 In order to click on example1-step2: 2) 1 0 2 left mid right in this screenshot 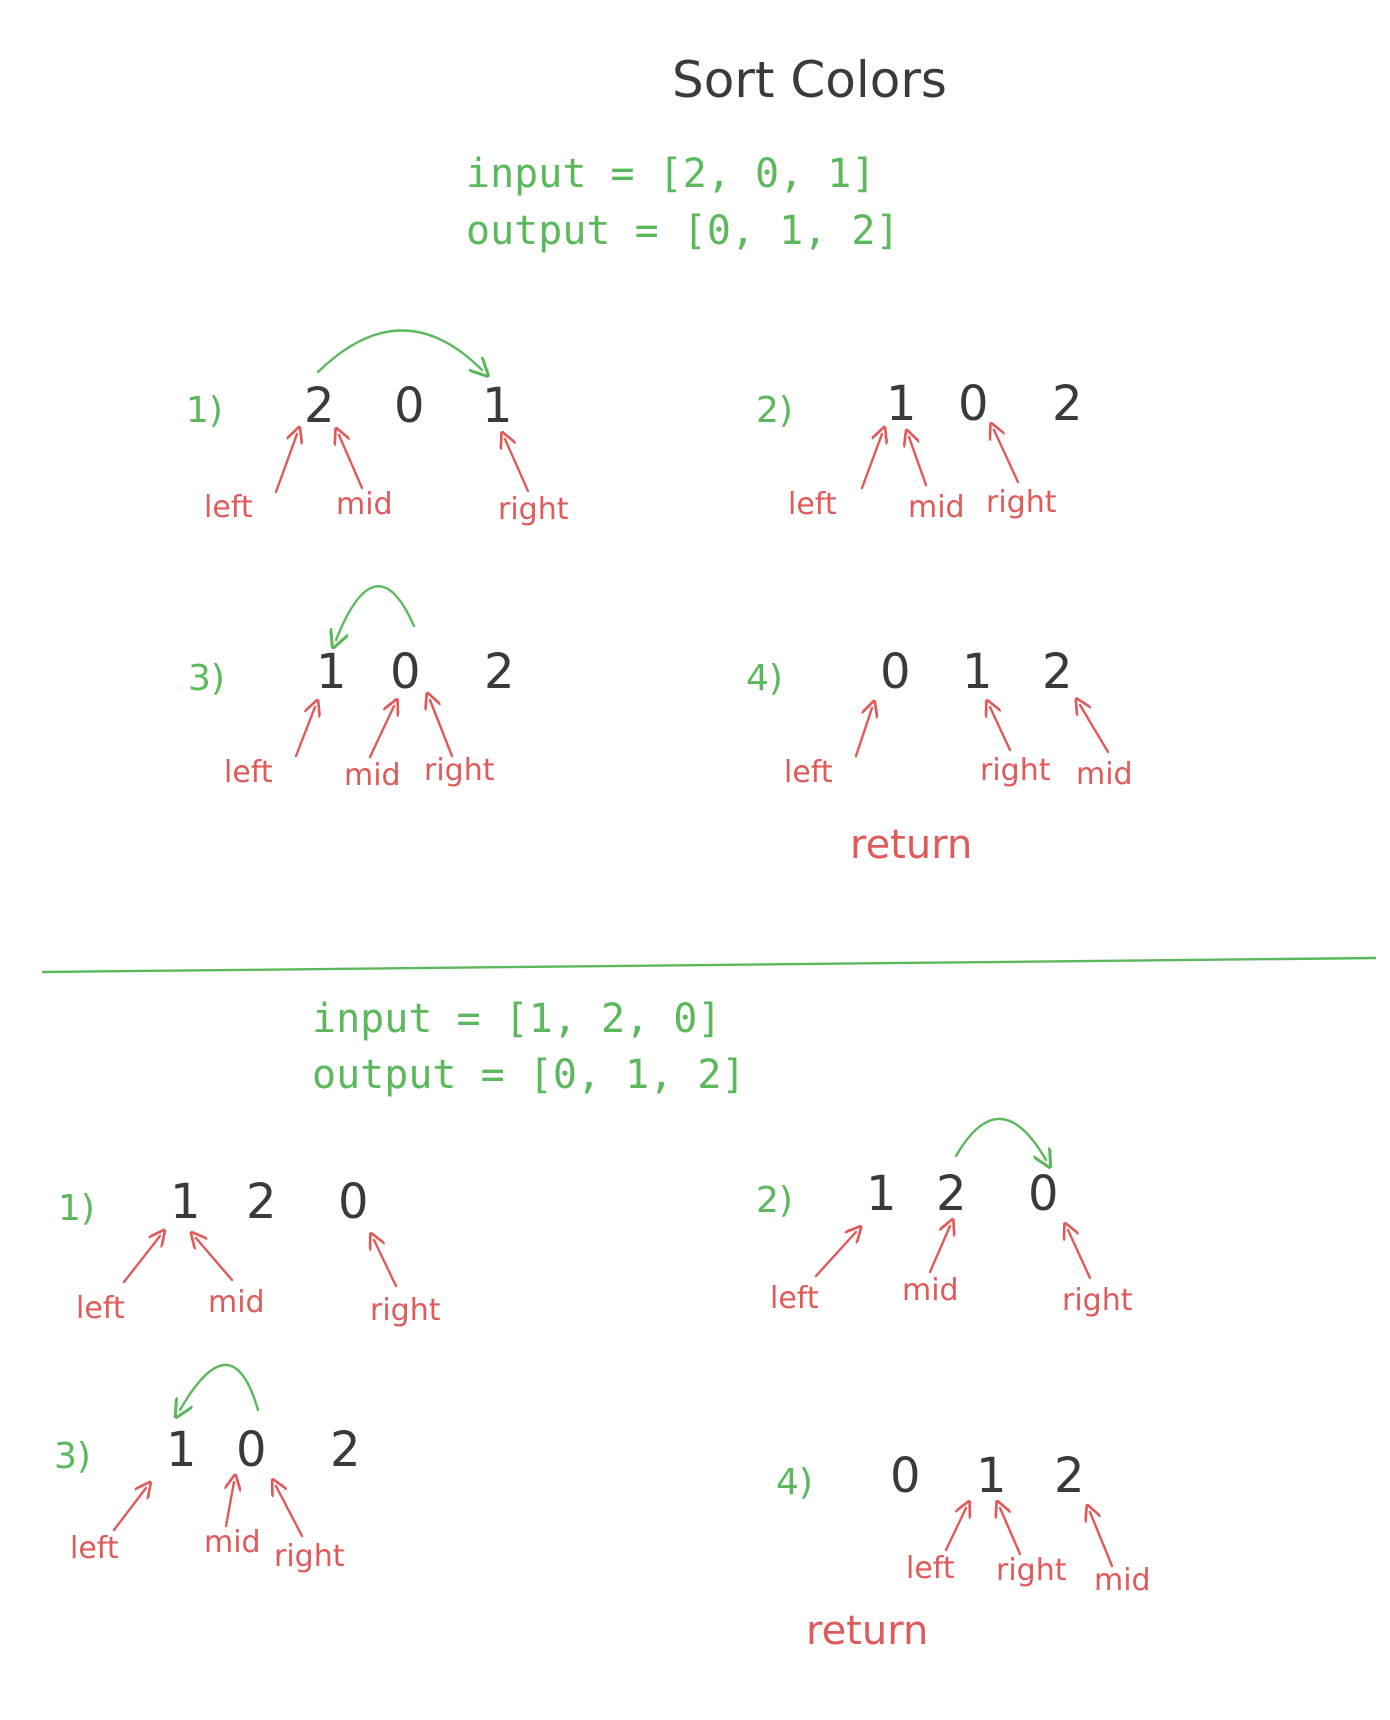, I will do `click(919, 450)`.